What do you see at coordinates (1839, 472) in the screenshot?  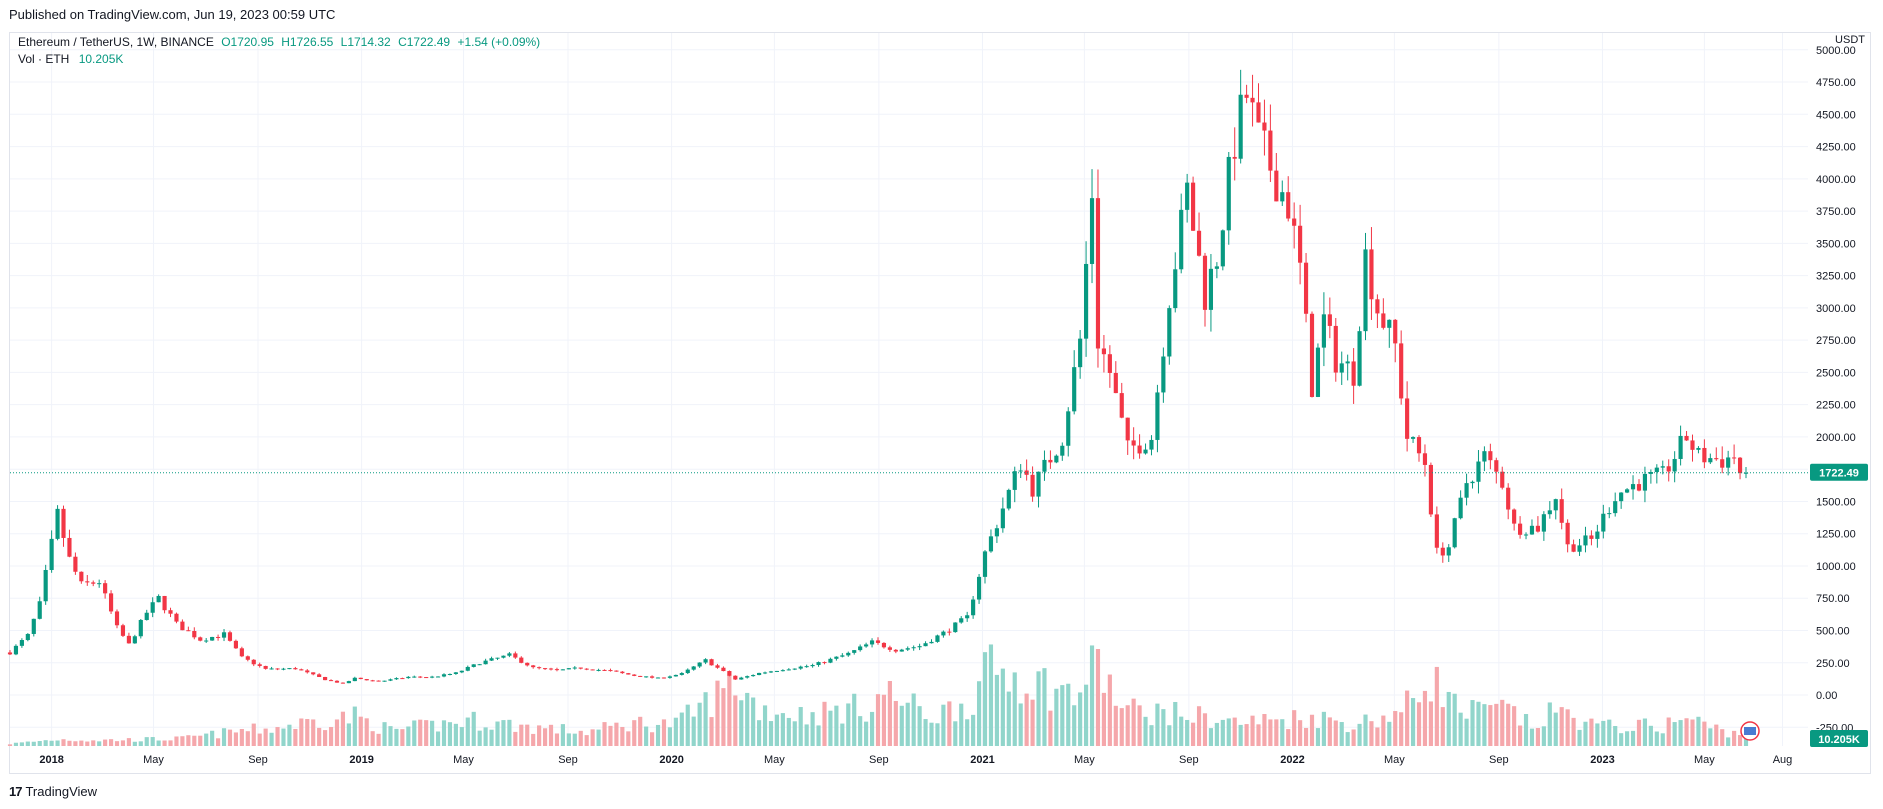 I see `last-price-badge` at bounding box center [1839, 472].